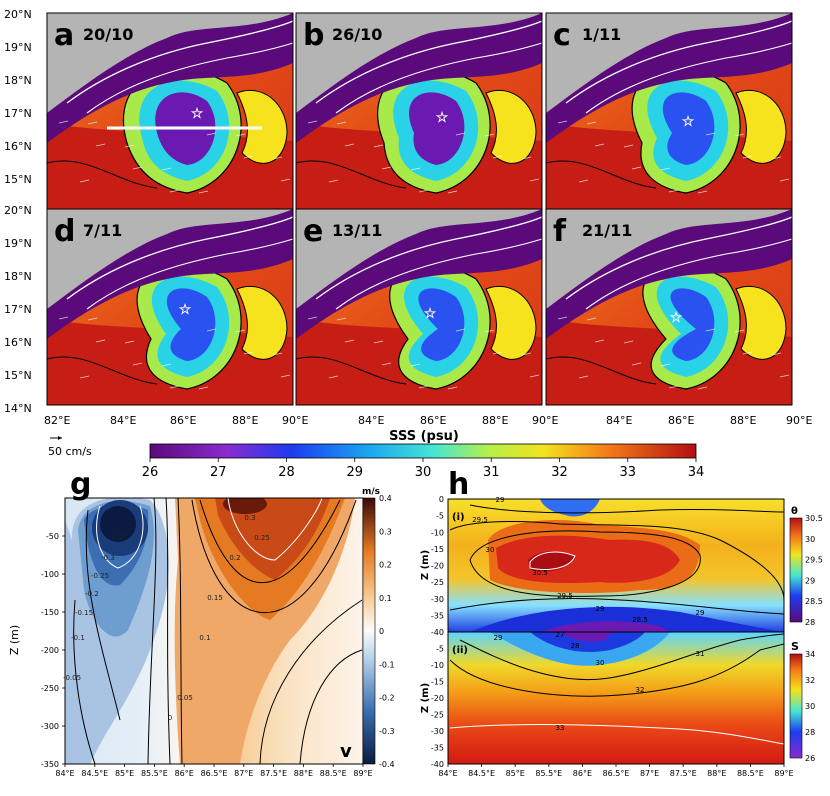  Describe the element at coordinates (387, 731) in the screenshot. I see `colorbar-tick: -0.3` at that location.